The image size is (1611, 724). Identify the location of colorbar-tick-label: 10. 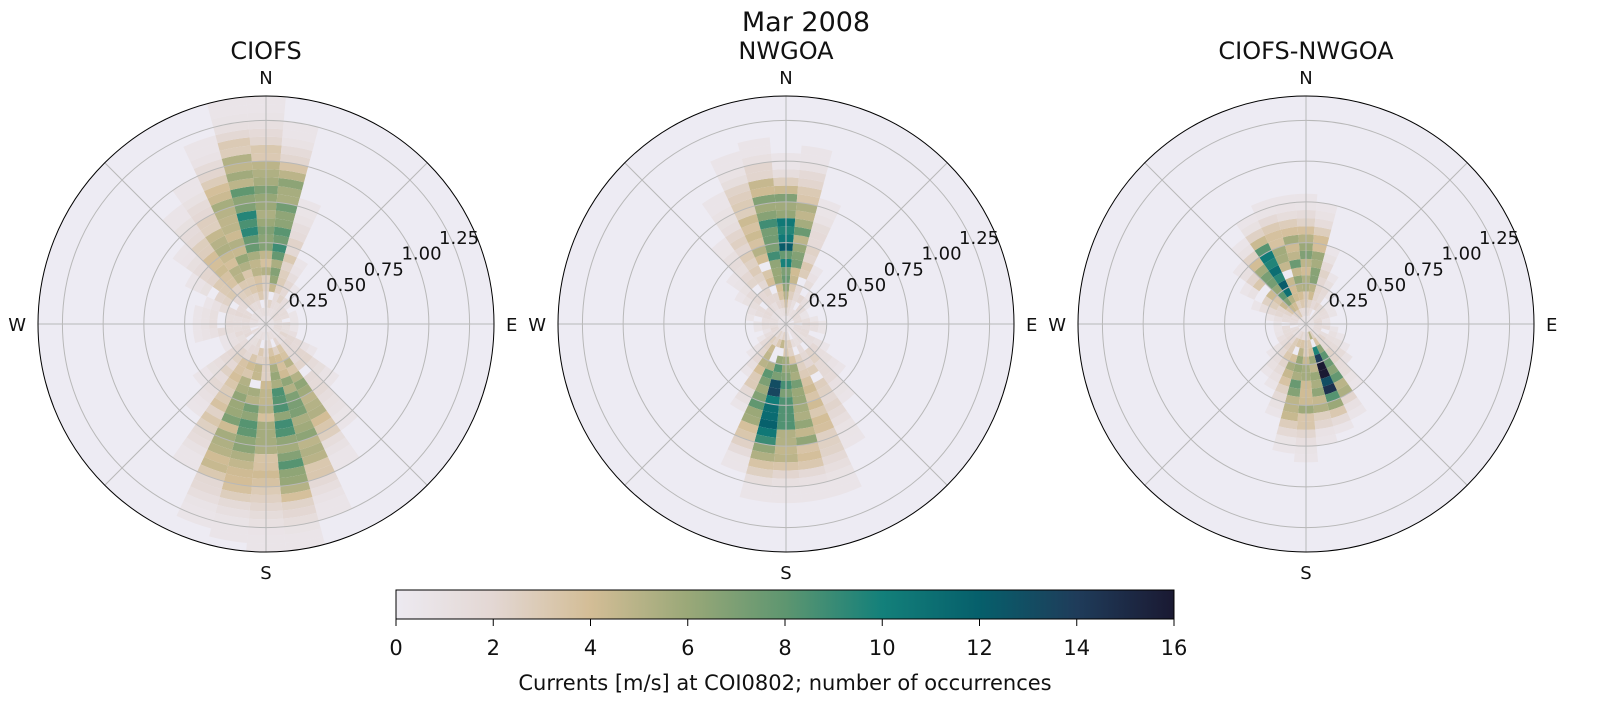
(882, 648).